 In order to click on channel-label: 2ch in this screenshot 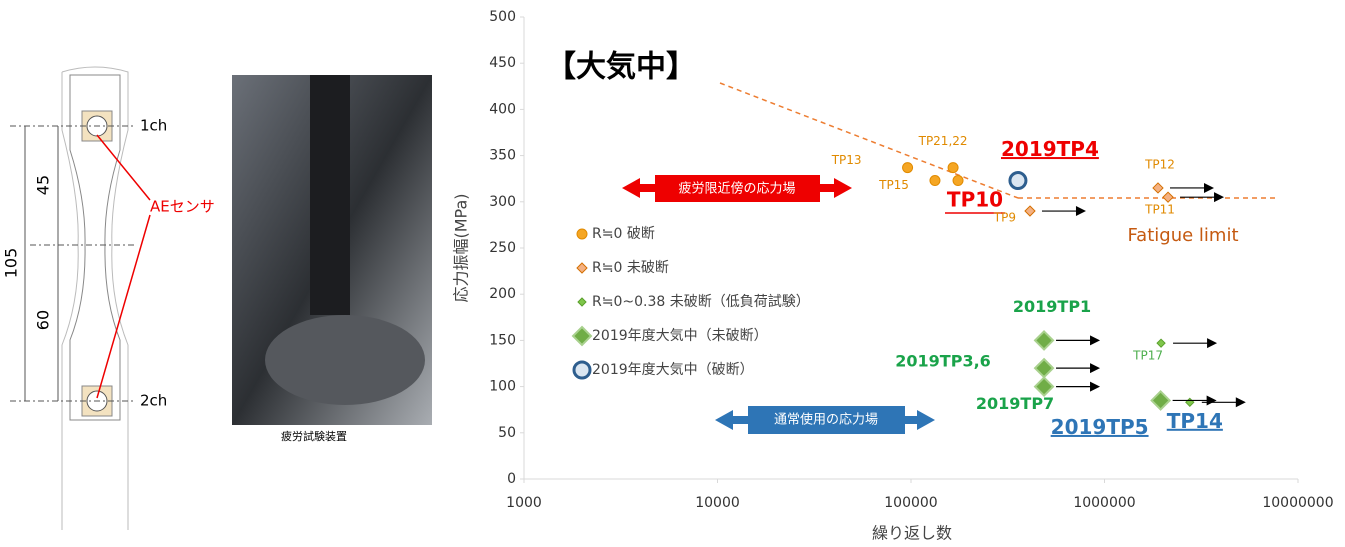, I will do `click(153, 401)`.